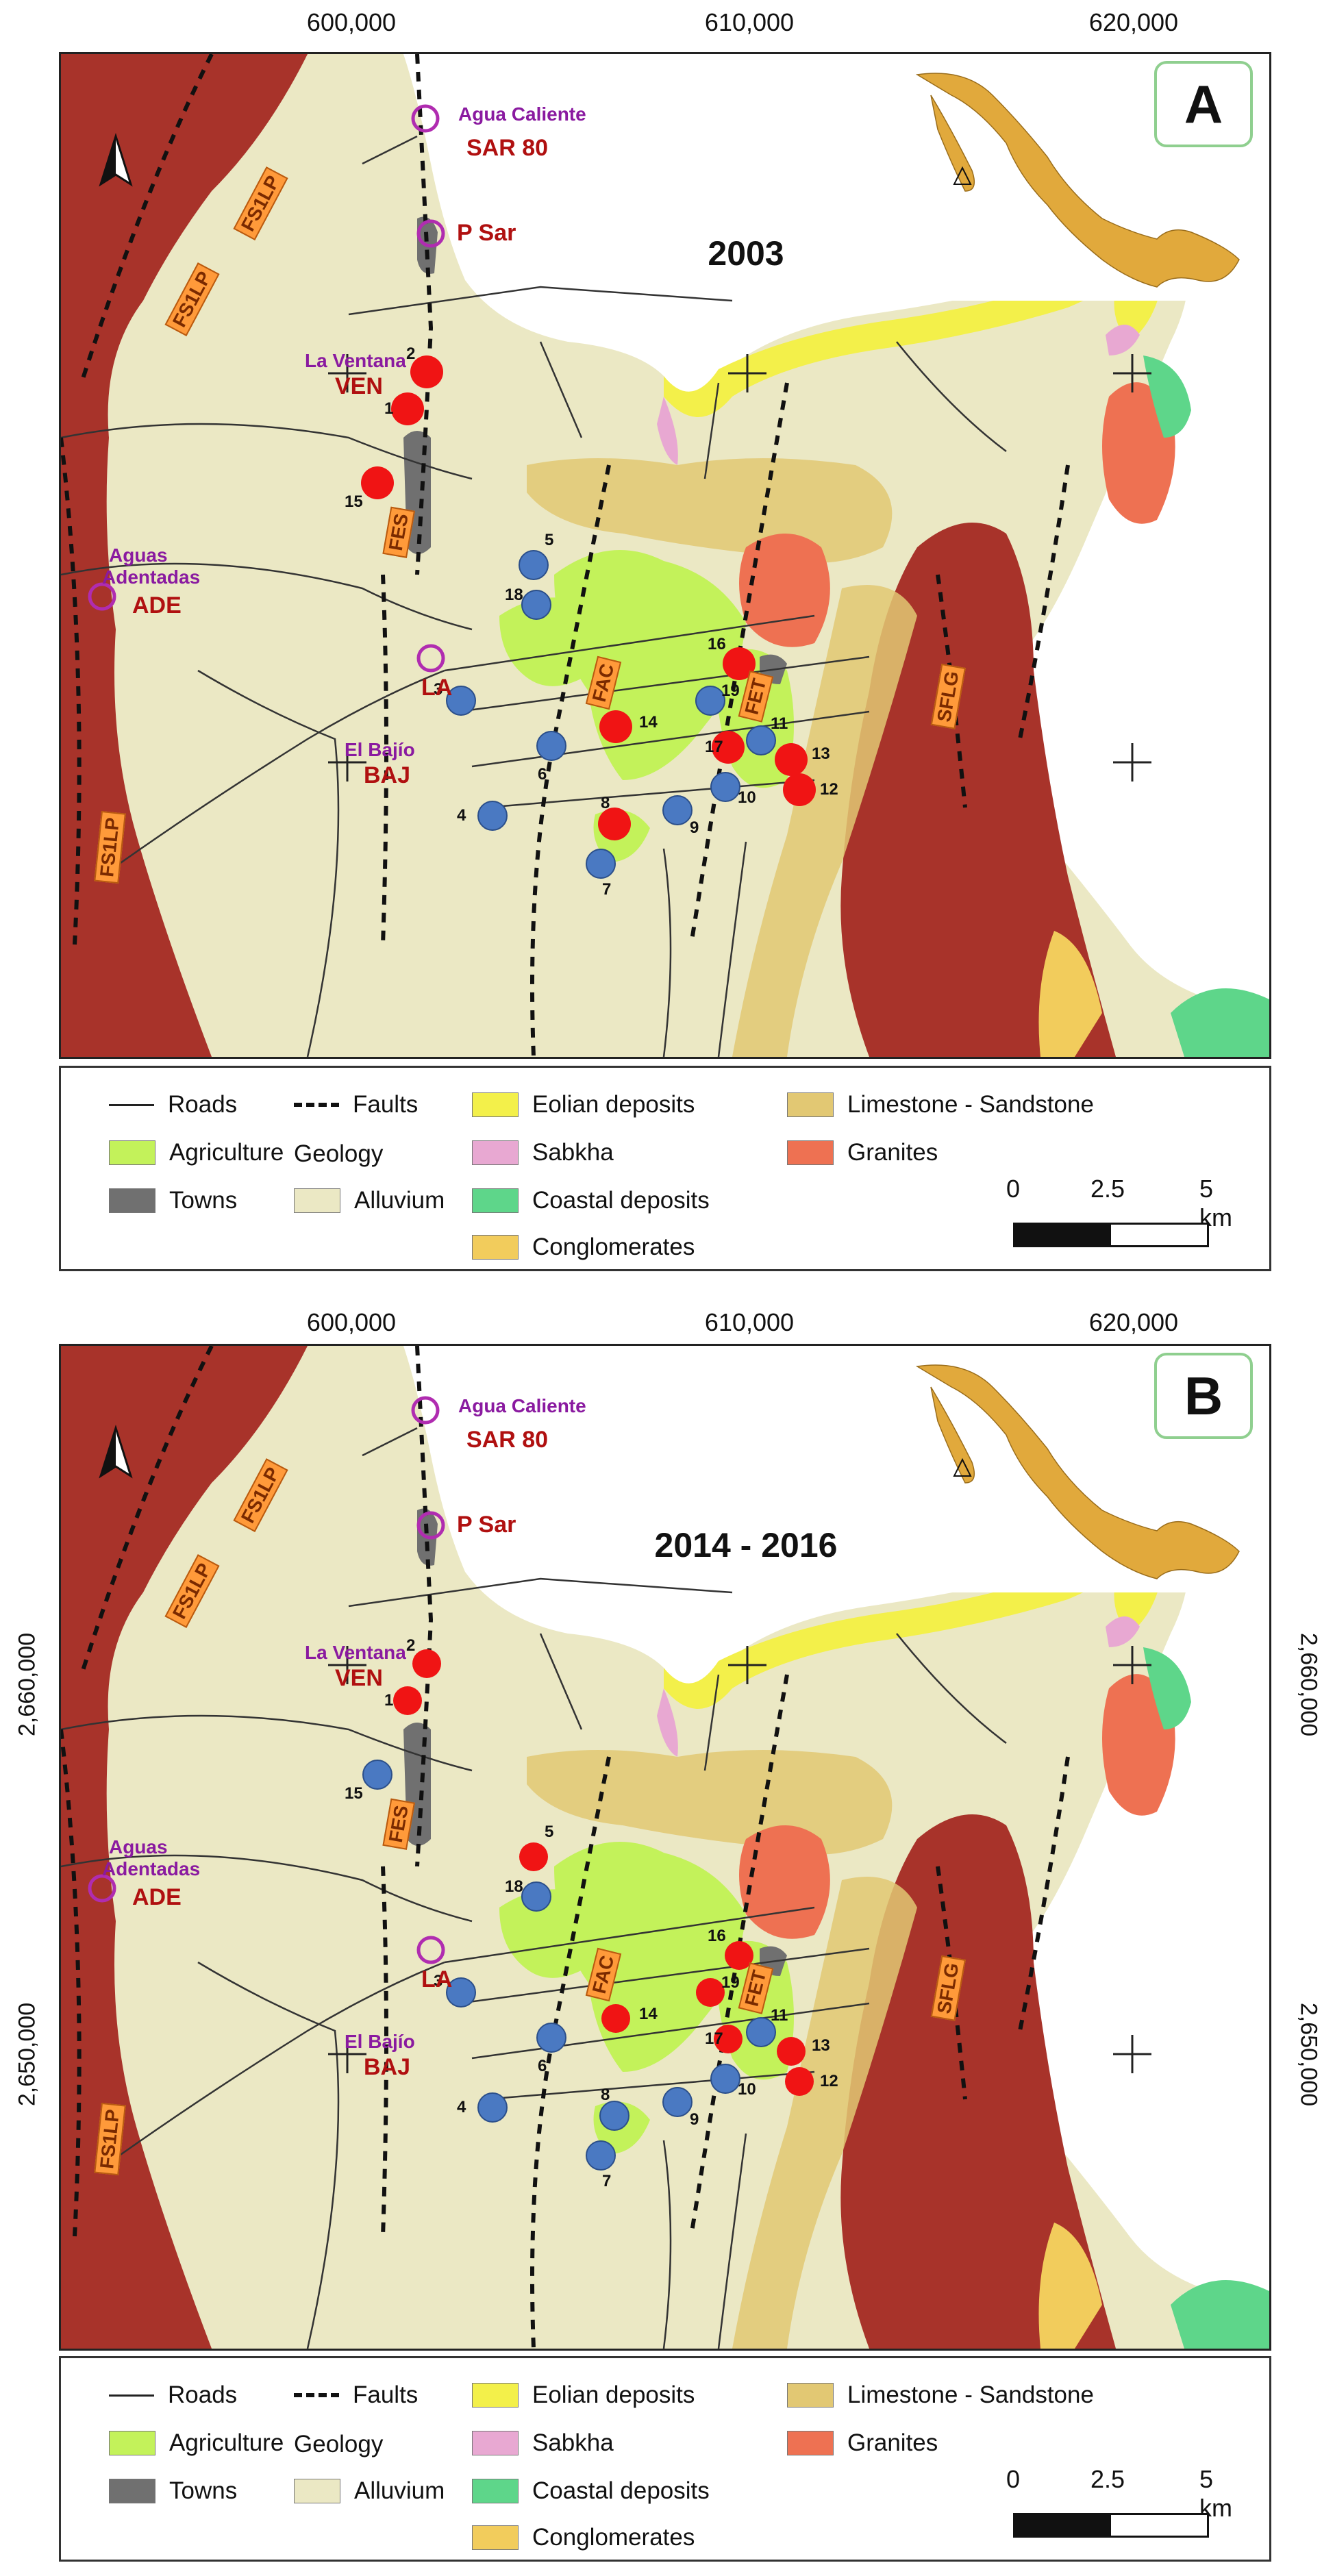  Describe the element at coordinates (184, 1847) in the screenshot. I see `volcanic-range-west` at that location.